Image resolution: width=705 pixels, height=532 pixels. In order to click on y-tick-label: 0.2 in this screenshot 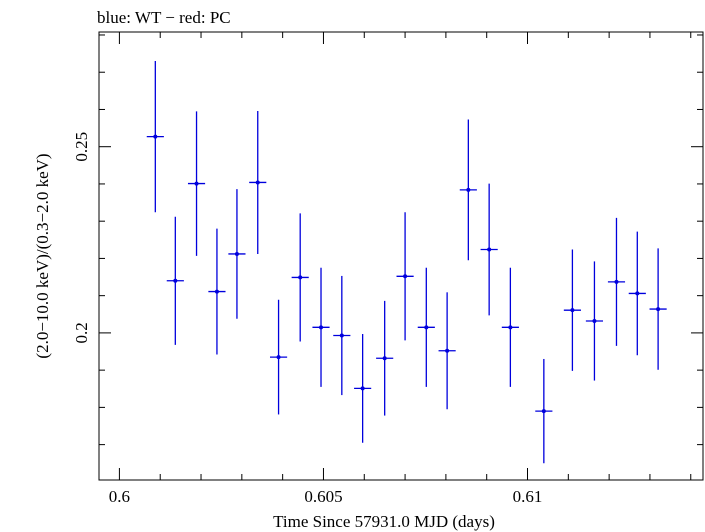, I will do `click(81, 332)`.